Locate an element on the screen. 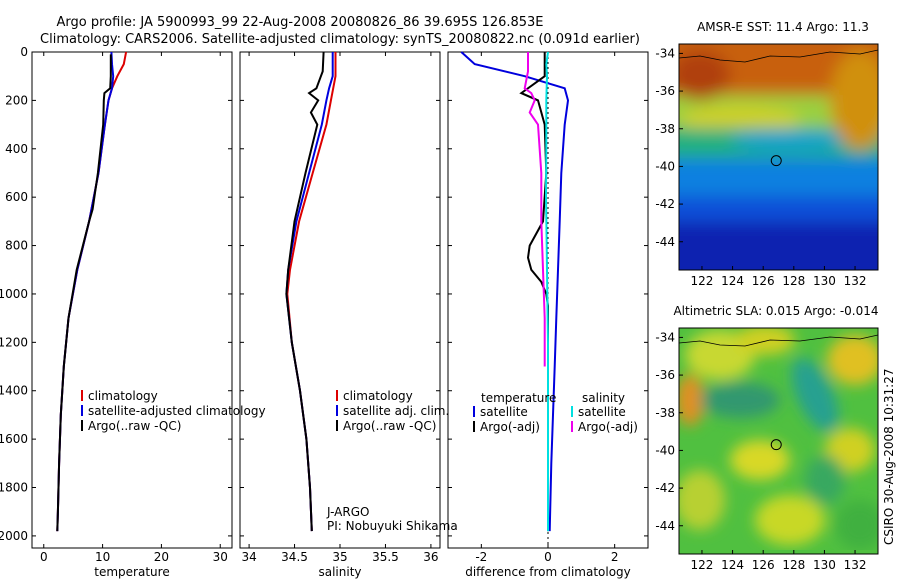 The image size is (900, 580). salinity-x-tick-label: 34 is located at coordinates (248, 557).